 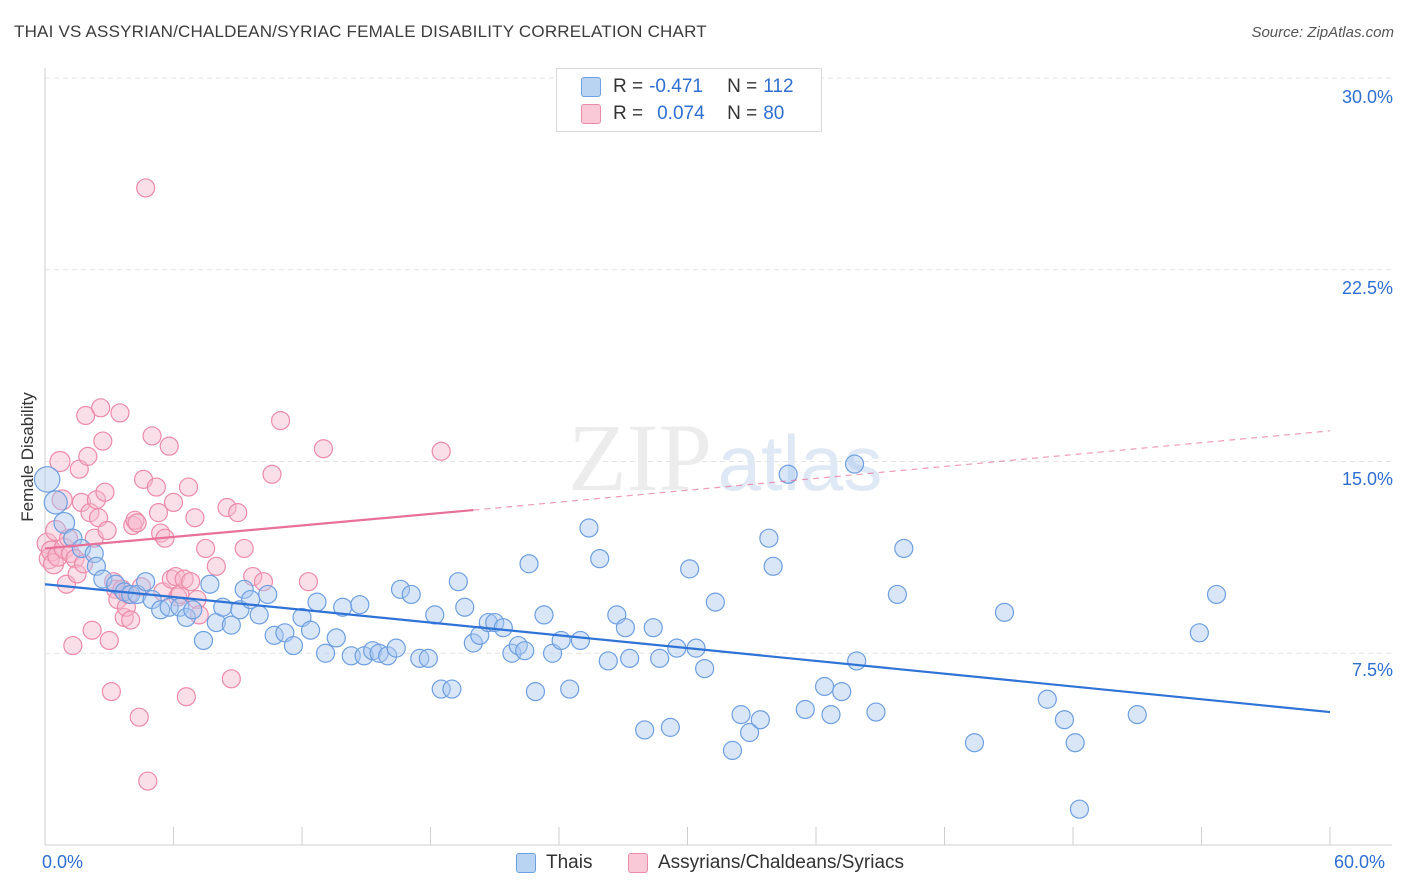 I want to click on assyrians-trend-line, so click(x=259, y=529).